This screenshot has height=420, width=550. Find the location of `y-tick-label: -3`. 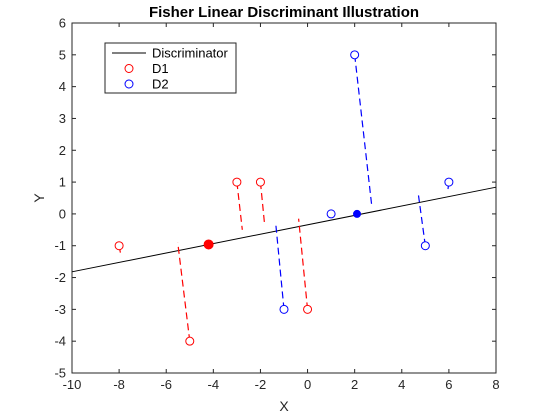

y-tick-label: -3 is located at coordinates (60, 309).